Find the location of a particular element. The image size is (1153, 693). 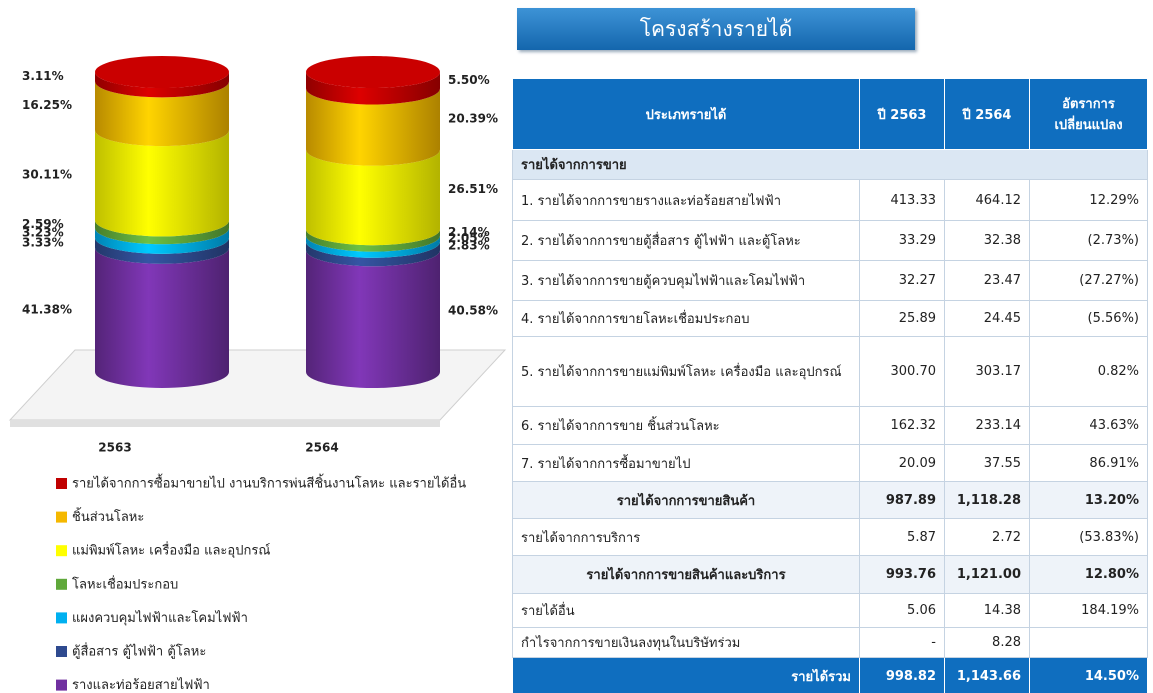

table-cell: (5.56%) is located at coordinates (1088, 318).